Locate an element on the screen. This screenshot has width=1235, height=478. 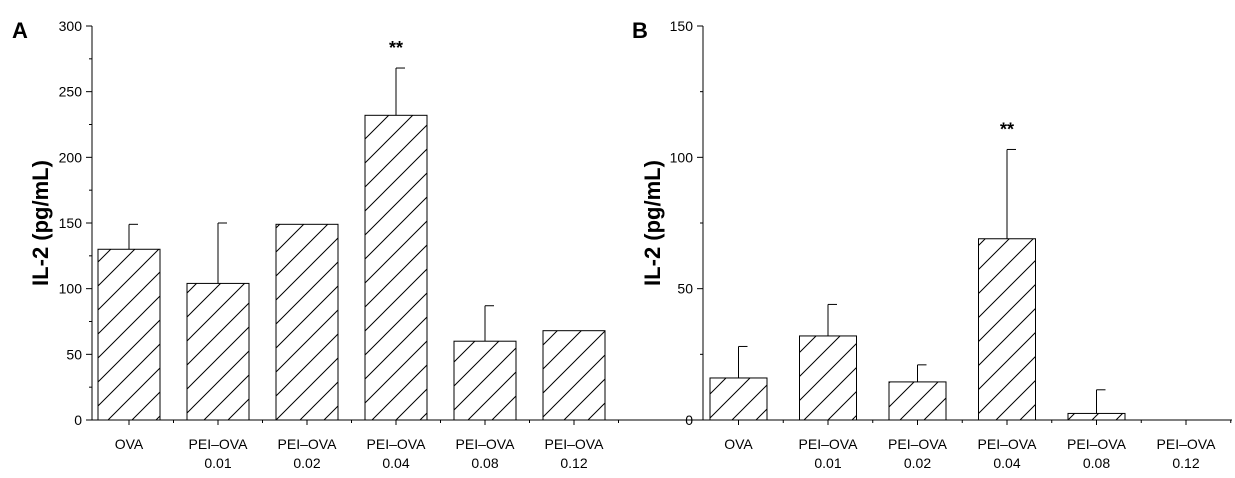
panel-letter: B is located at coordinates (640, 30).